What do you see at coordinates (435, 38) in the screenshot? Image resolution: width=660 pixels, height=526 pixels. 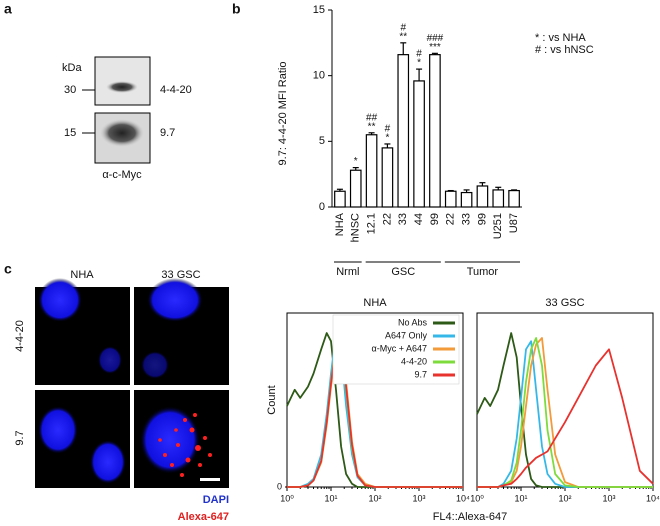 I see `significance: ###` at bounding box center [435, 38].